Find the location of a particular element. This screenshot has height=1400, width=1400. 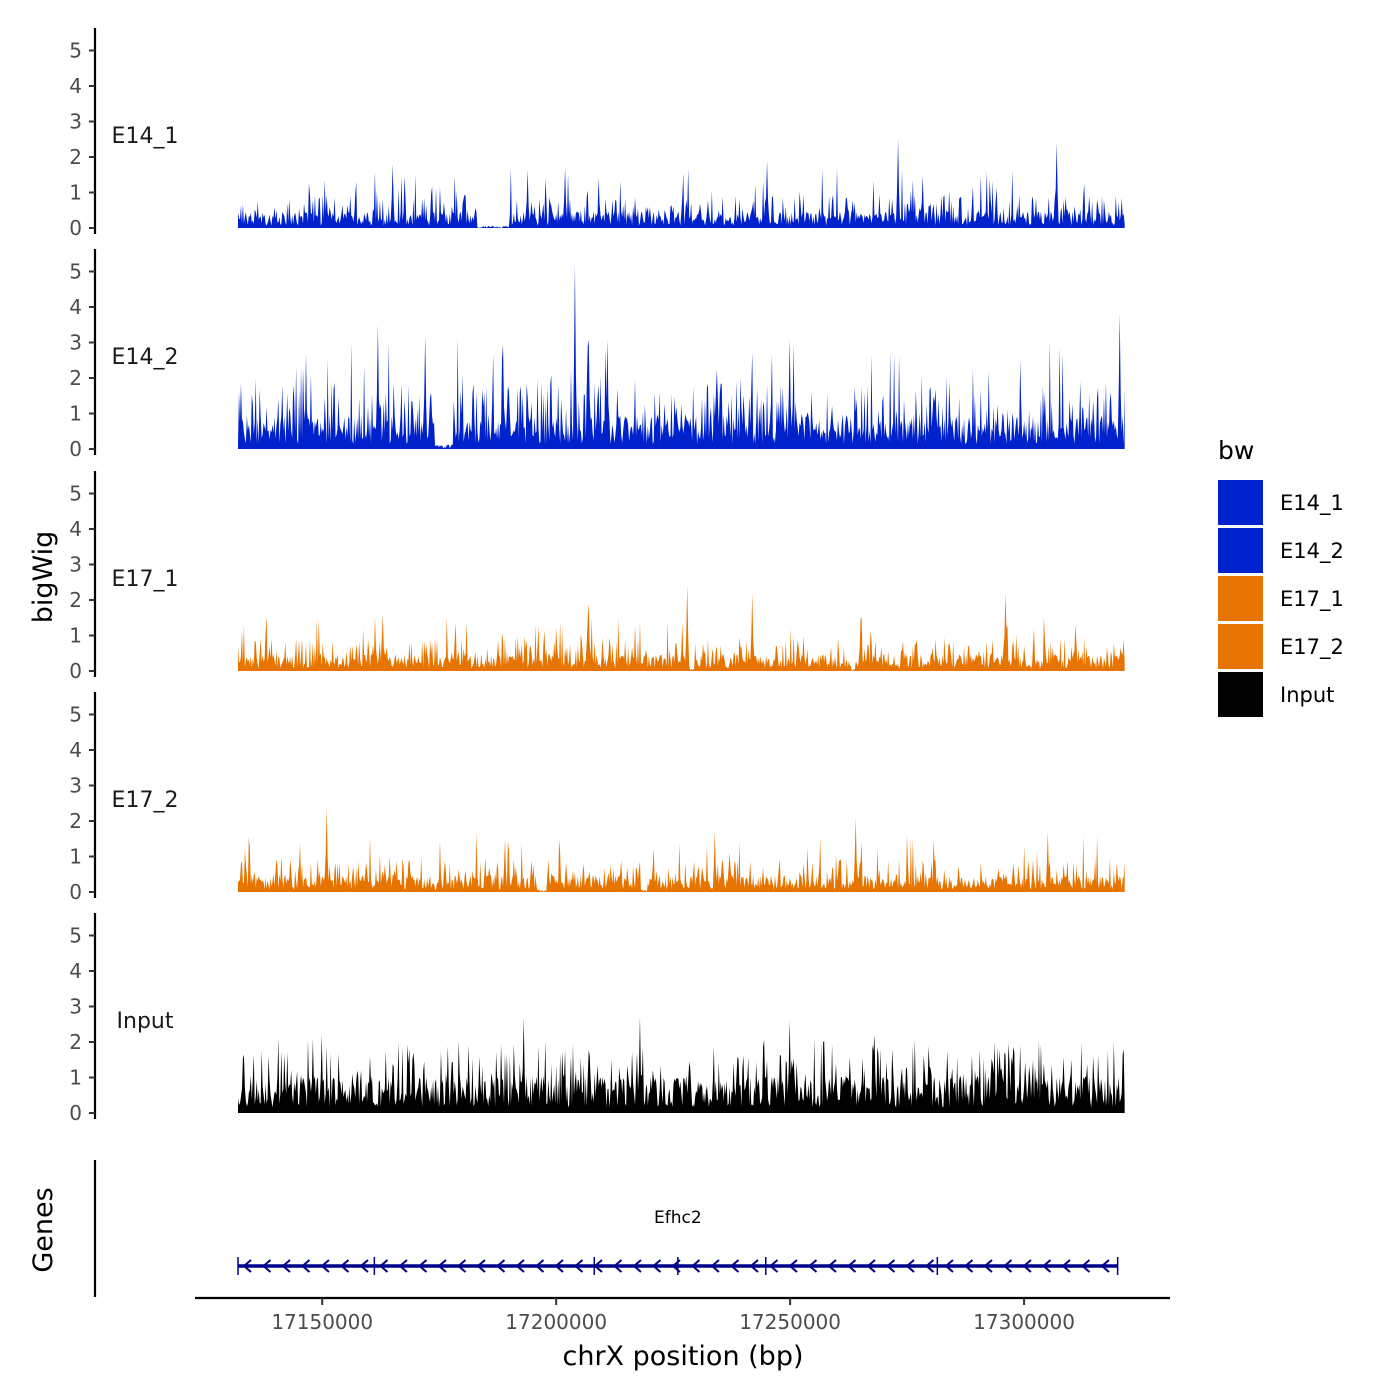

x-tick-label: 17200000 is located at coordinates (556, 1322).